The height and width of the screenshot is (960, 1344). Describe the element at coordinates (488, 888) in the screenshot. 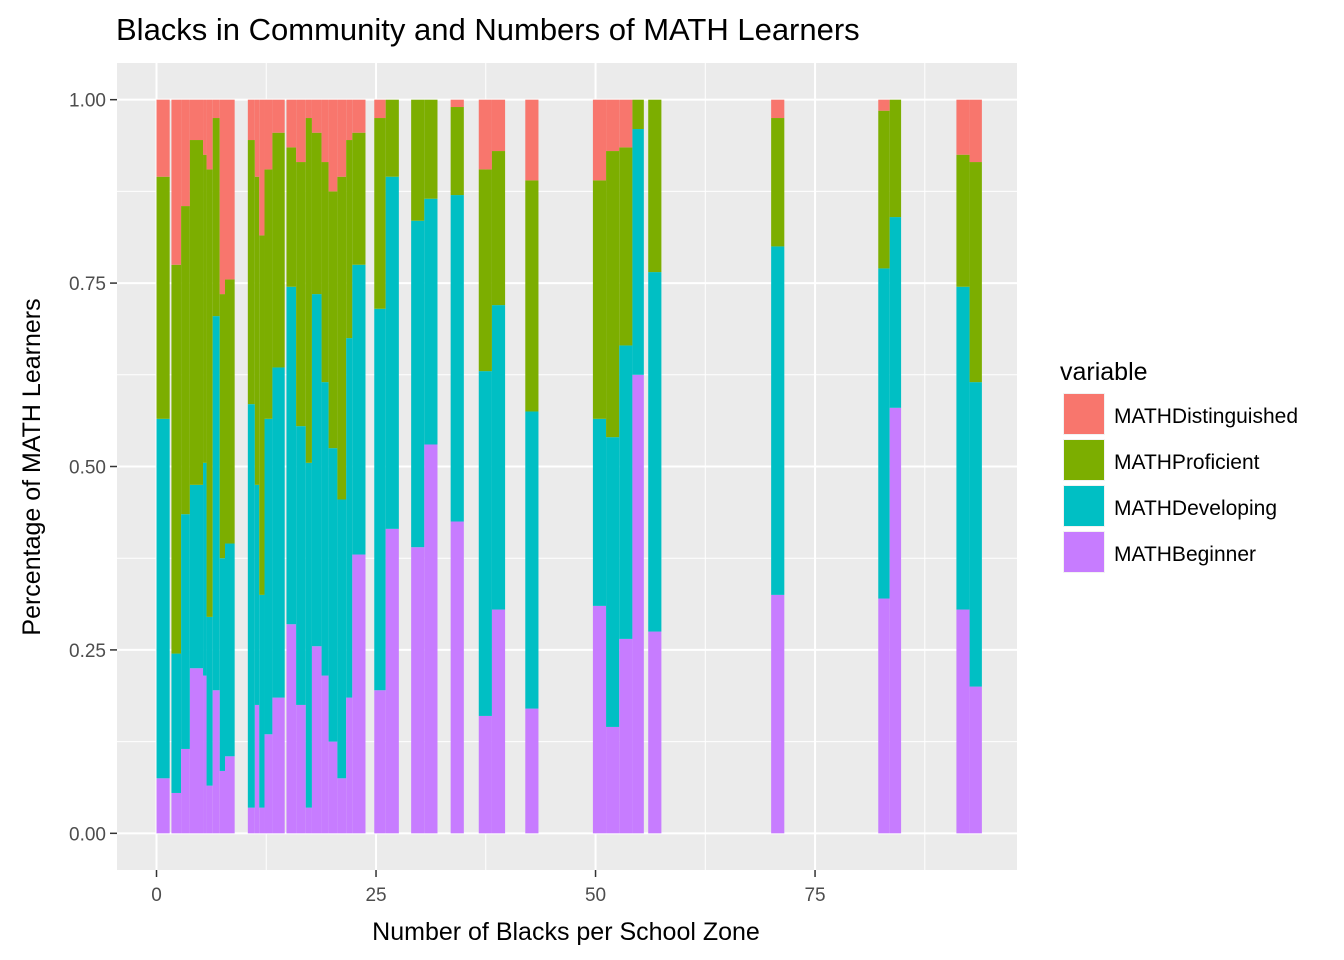

I see `x-axis-ticks: 0 25 50 75` at that location.